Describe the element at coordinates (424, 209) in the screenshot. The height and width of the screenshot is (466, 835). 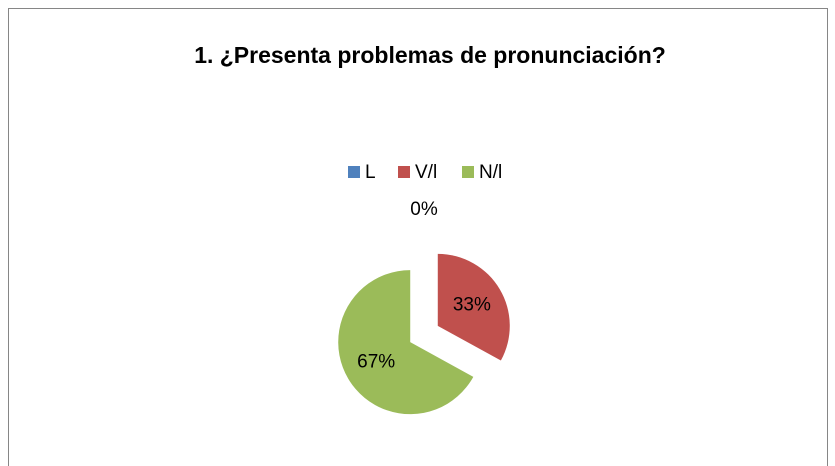
I see `data-label: 0%` at that location.